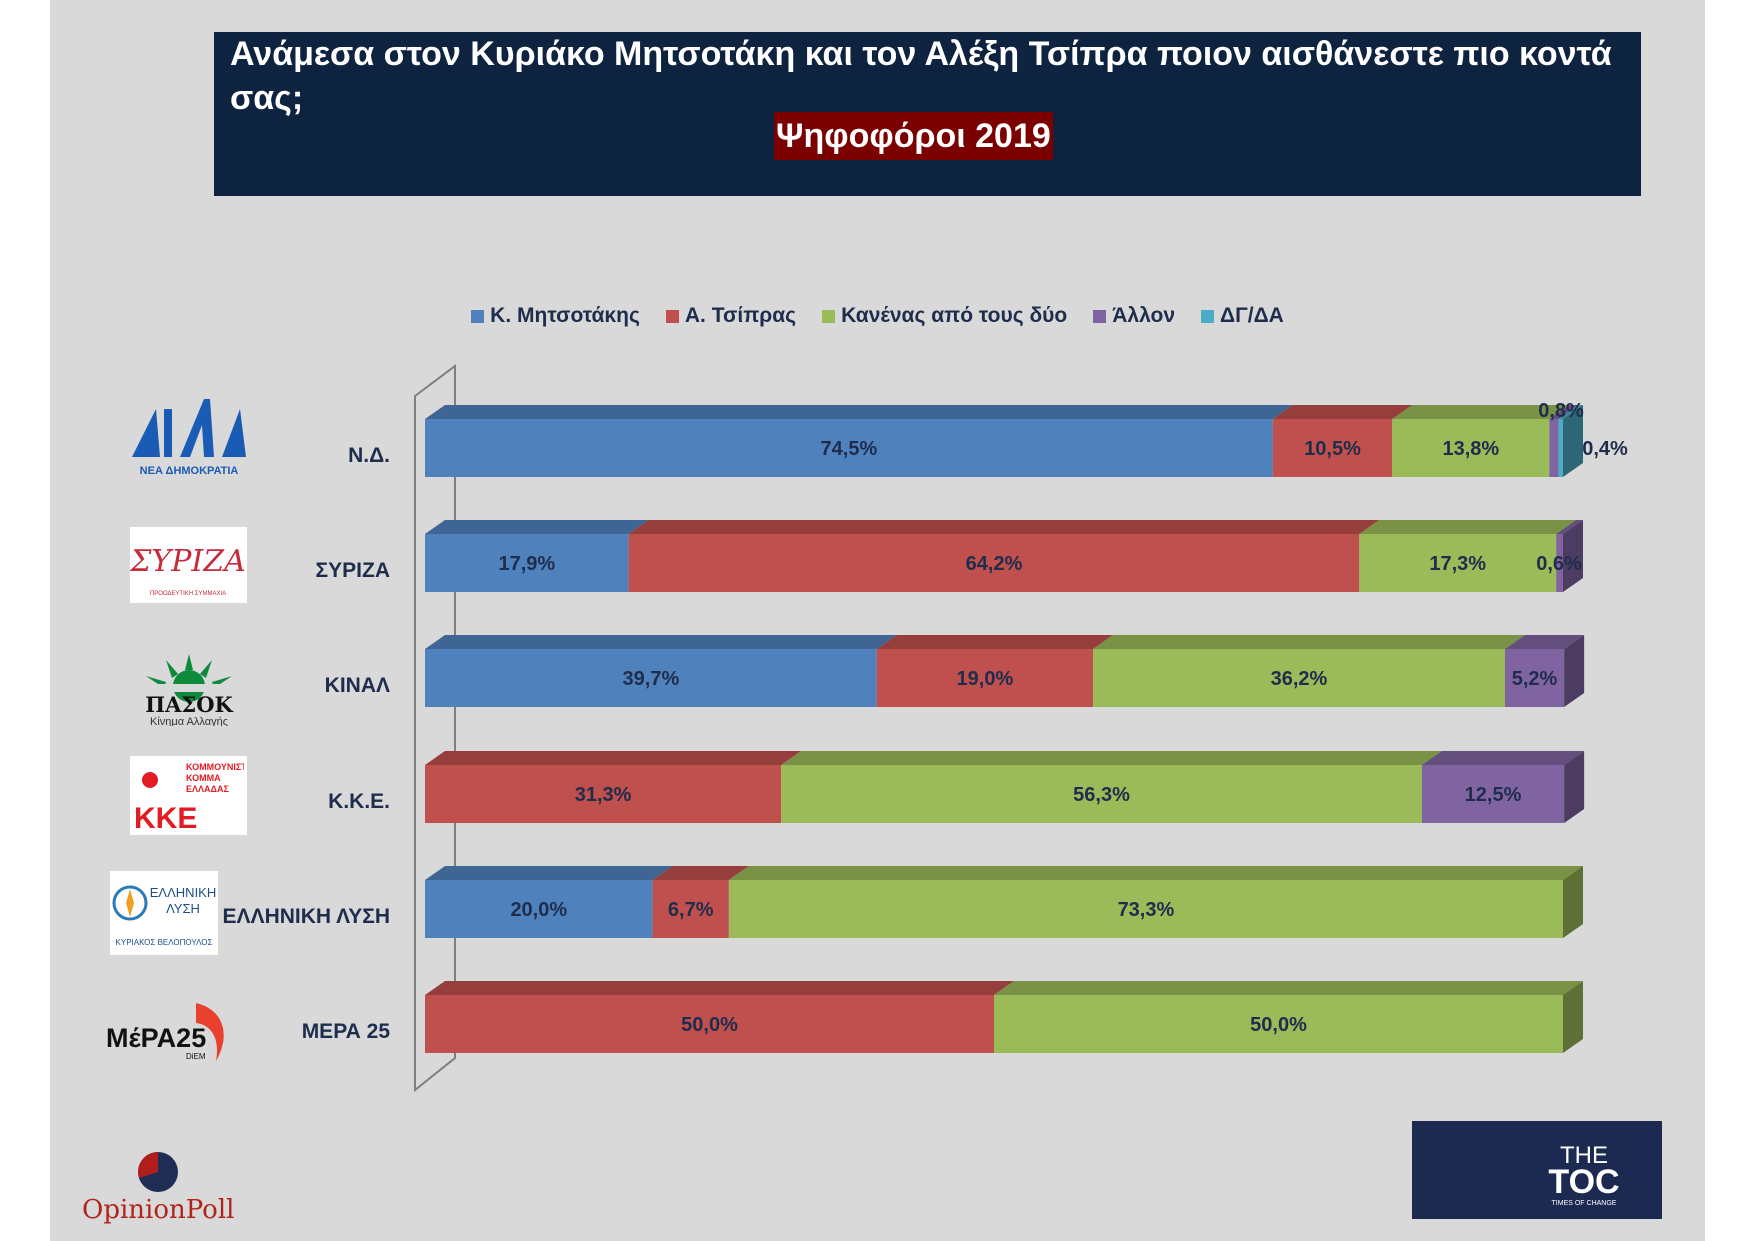  I want to click on data-label: 56,3%, so click(1101, 795).